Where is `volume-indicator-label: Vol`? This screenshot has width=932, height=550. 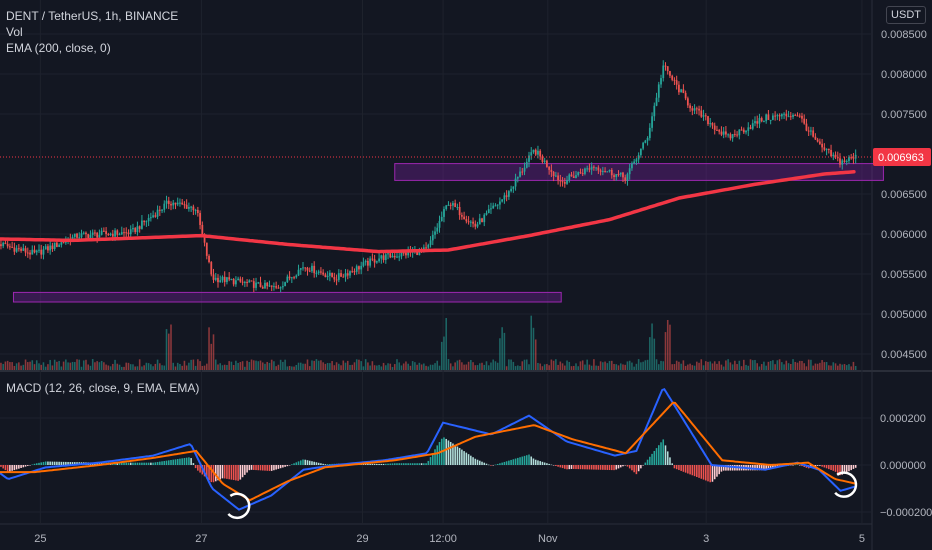 volume-indicator-label: Vol is located at coordinates (14, 32).